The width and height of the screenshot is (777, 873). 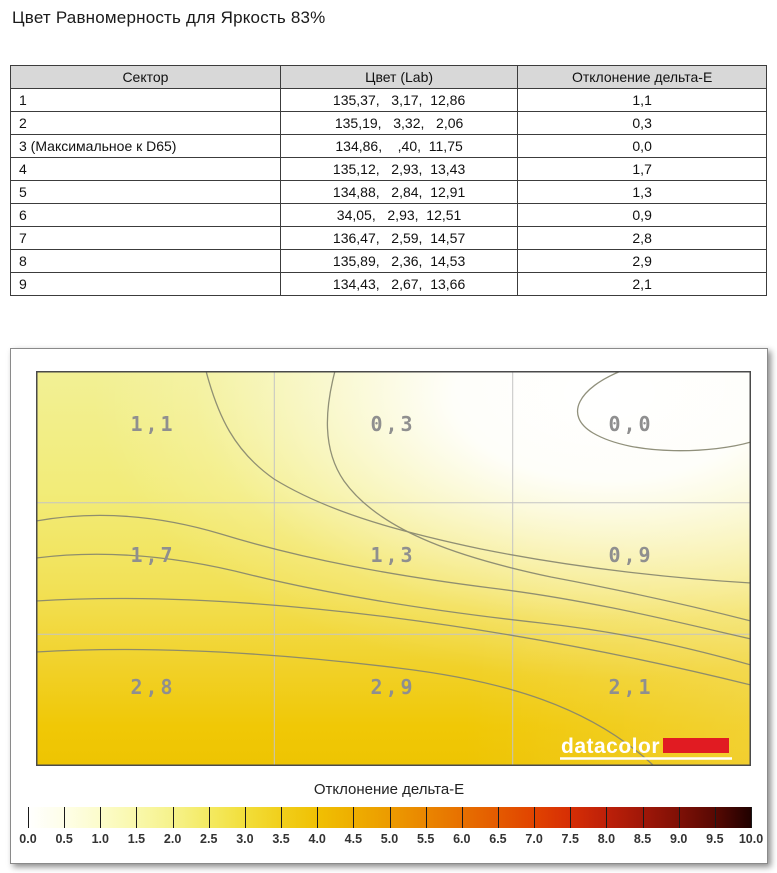 I want to click on colorbar-tick-label: 8.5, so click(x=642, y=839).